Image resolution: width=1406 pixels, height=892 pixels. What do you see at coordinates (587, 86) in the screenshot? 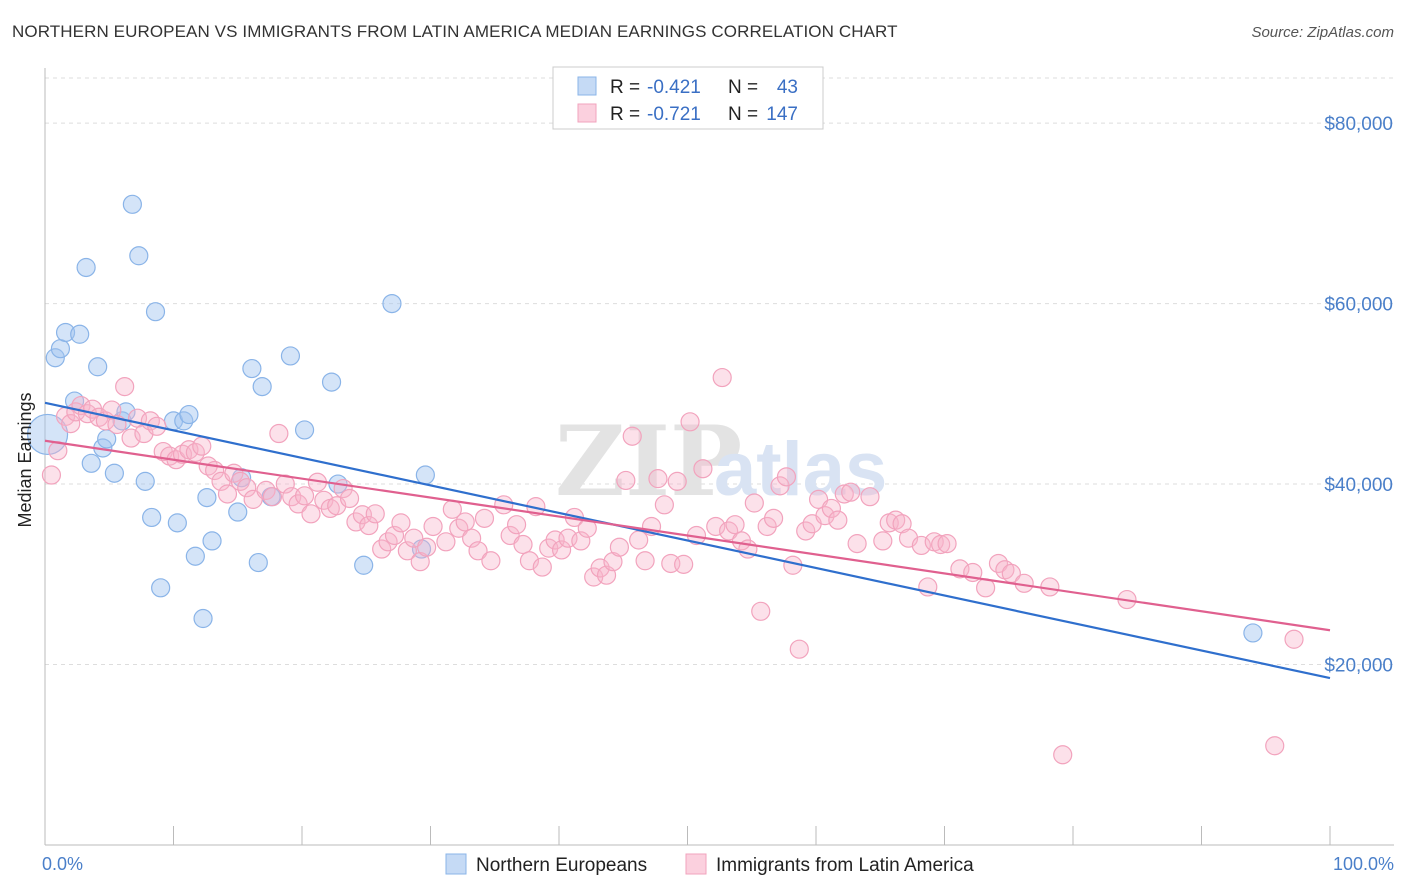
I see `legend-swatch-northern-europeans` at bounding box center [587, 86].